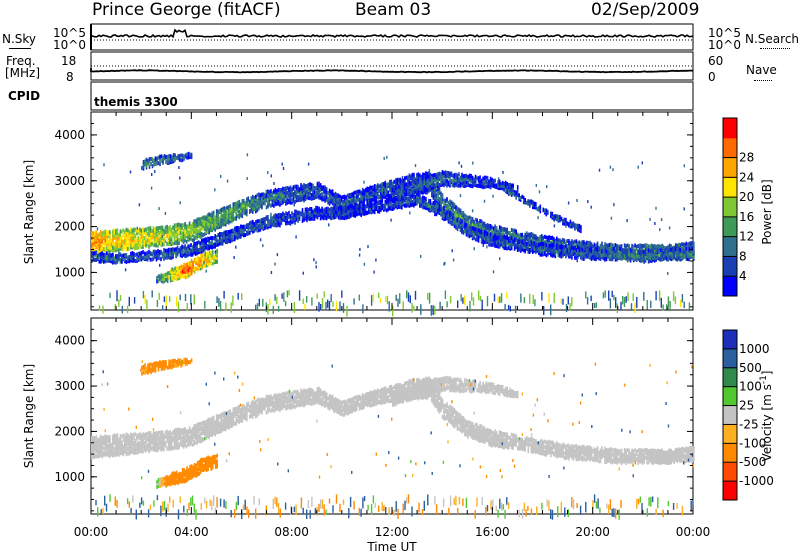  Describe the element at coordinates (716, 61) in the screenshot. I see `nave-tick-top: 60` at that location.